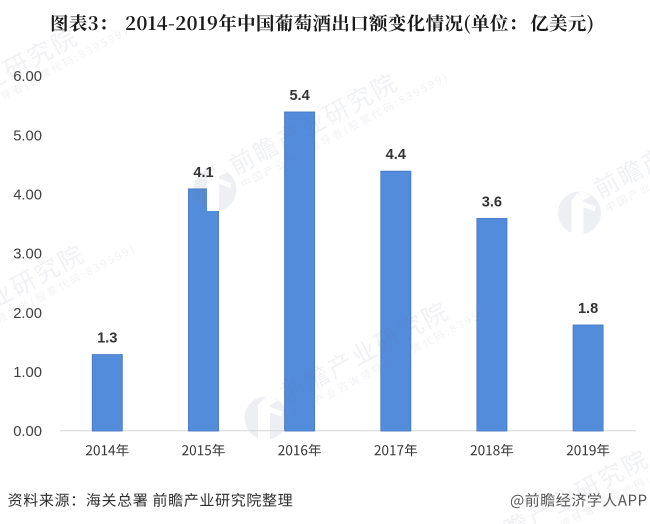 Image resolution: width=650 pixels, height=524 pixels. I want to click on svg-text: 5.00, so click(27, 136).